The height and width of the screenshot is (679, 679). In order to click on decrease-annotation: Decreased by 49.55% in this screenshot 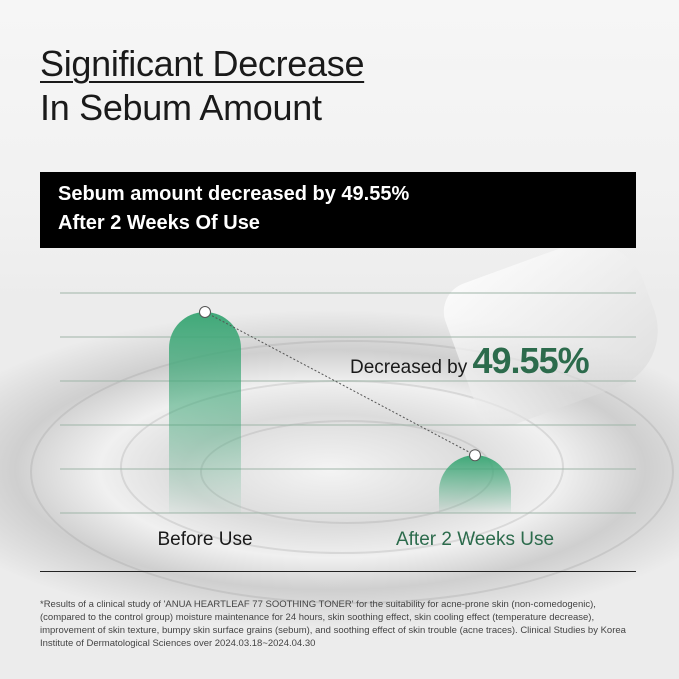, I will do `click(470, 361)`.